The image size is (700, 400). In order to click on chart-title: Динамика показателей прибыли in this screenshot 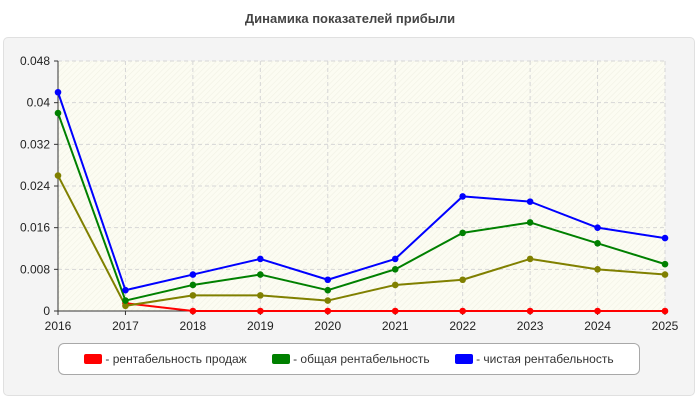, I will do `click(350, 18)`.